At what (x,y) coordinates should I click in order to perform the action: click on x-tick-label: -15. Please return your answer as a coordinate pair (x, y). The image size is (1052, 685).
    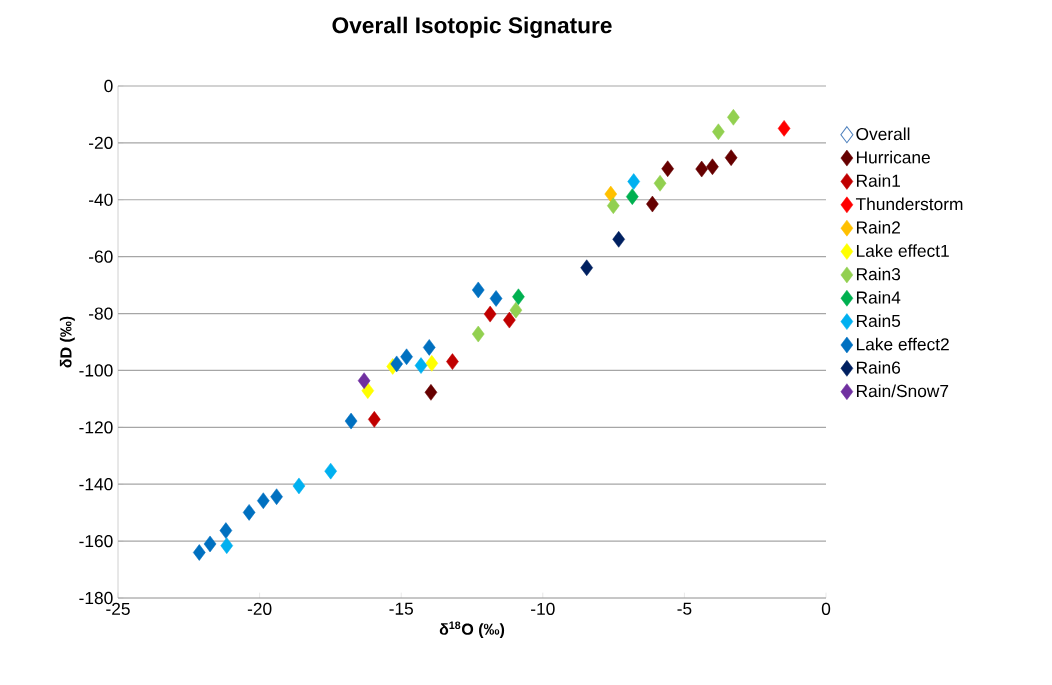
    Looking at the image, I should click on (401, 608).